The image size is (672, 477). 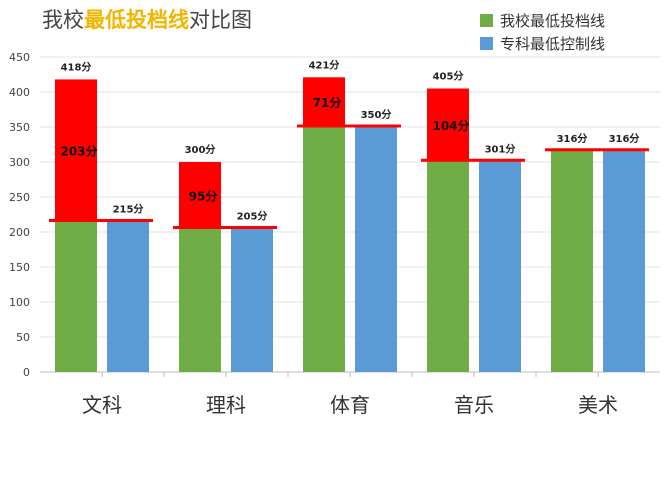 What do you see at coordinates (448, 76) in the screenshot?
I see `top-value-label: 405分` at bounding box center [448, 76].